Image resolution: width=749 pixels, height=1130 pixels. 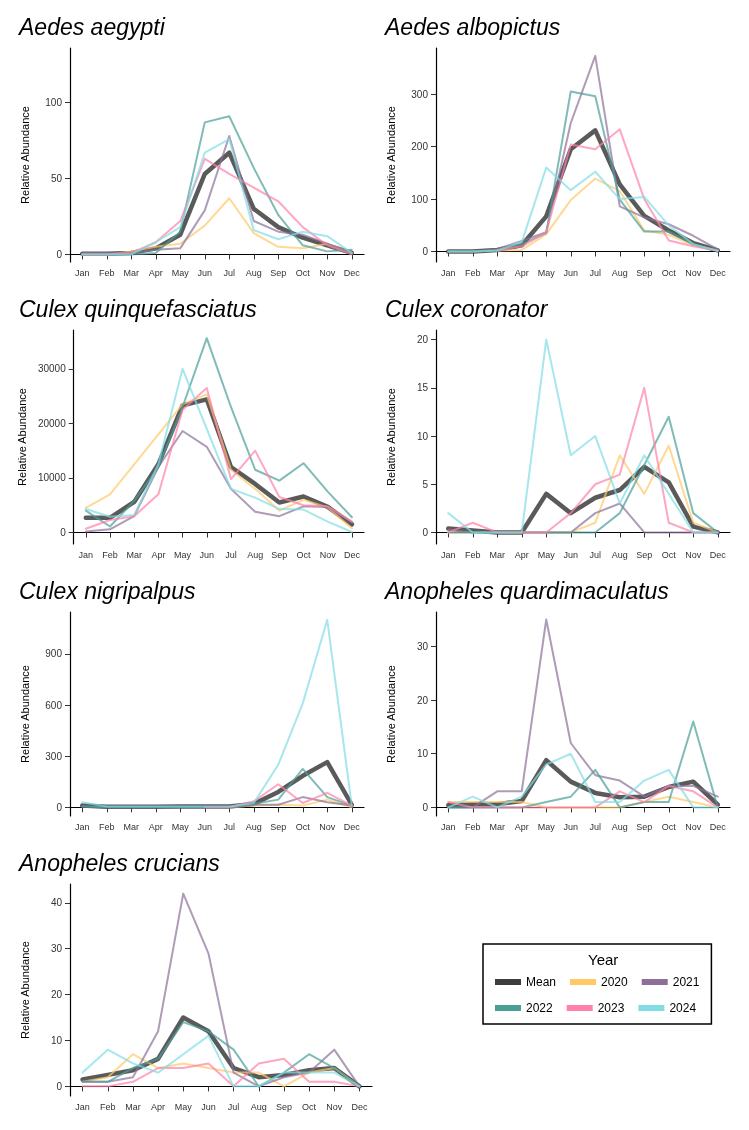 What do you see at coordinates (52, 369) in the screenshot?
I see `y-tick-label: 30000` at bounding box center [52, 369].